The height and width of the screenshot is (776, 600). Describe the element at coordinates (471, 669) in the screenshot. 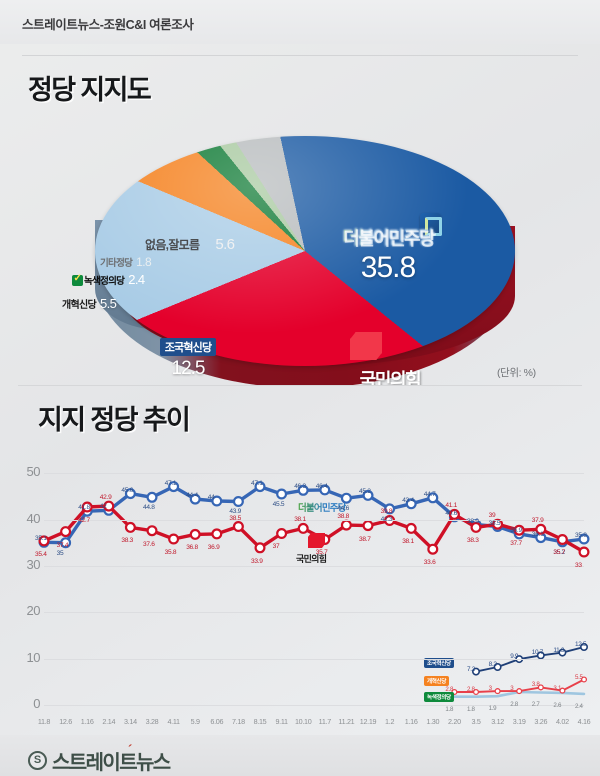

I see `chart-value-label: 7.2` at that location.